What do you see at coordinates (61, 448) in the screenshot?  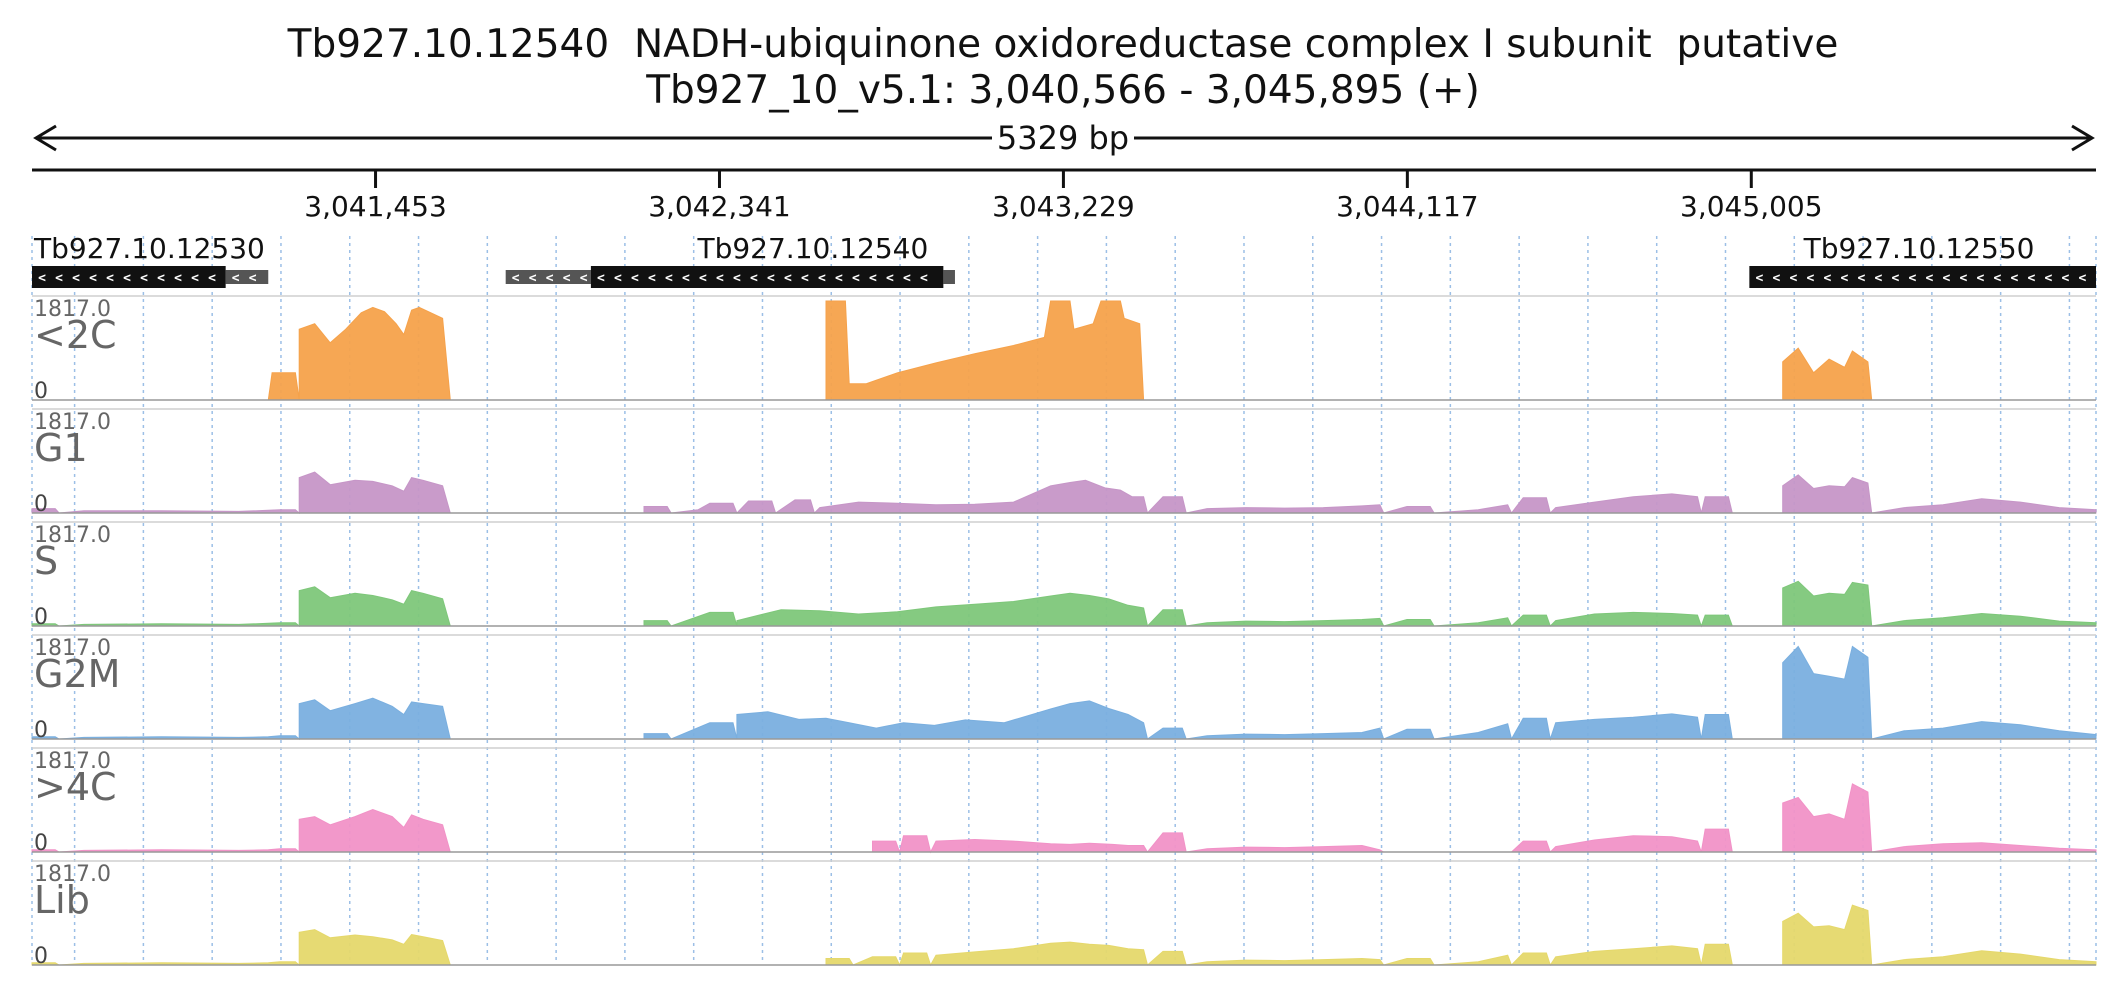 I see `track-name: G1` at bounding box center [61, 448].